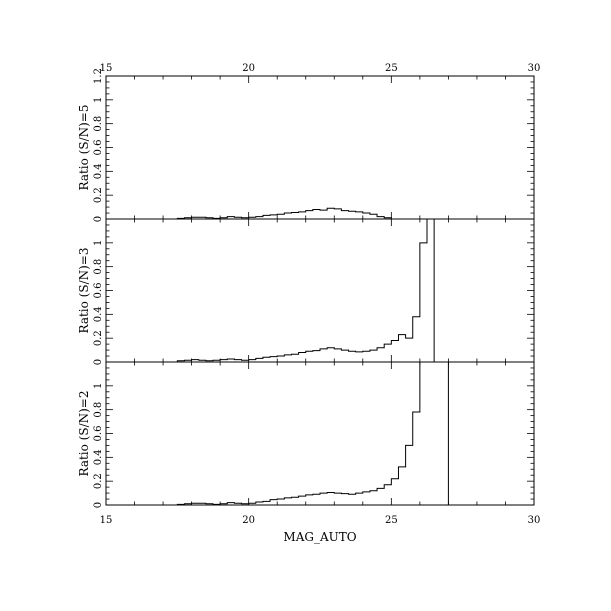  What do you see at coordinates (98, 446) in the screenshot?
I see `panel-bottom-y-tick-labels: 0 0.2 0.4 0.6 0.8 1` at bounding box center [98, 446].